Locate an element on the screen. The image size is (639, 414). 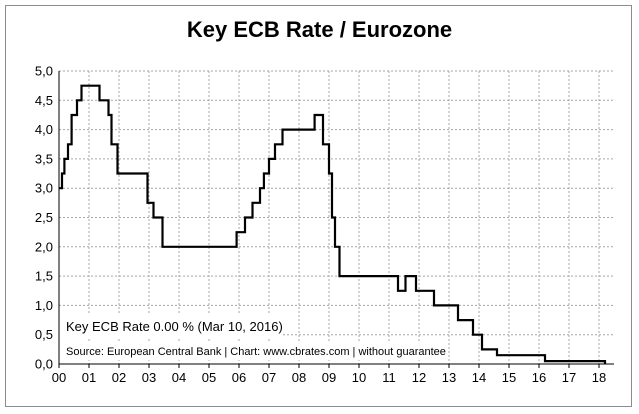
x-tick-label: 01 is located at coordinates (89, 377).